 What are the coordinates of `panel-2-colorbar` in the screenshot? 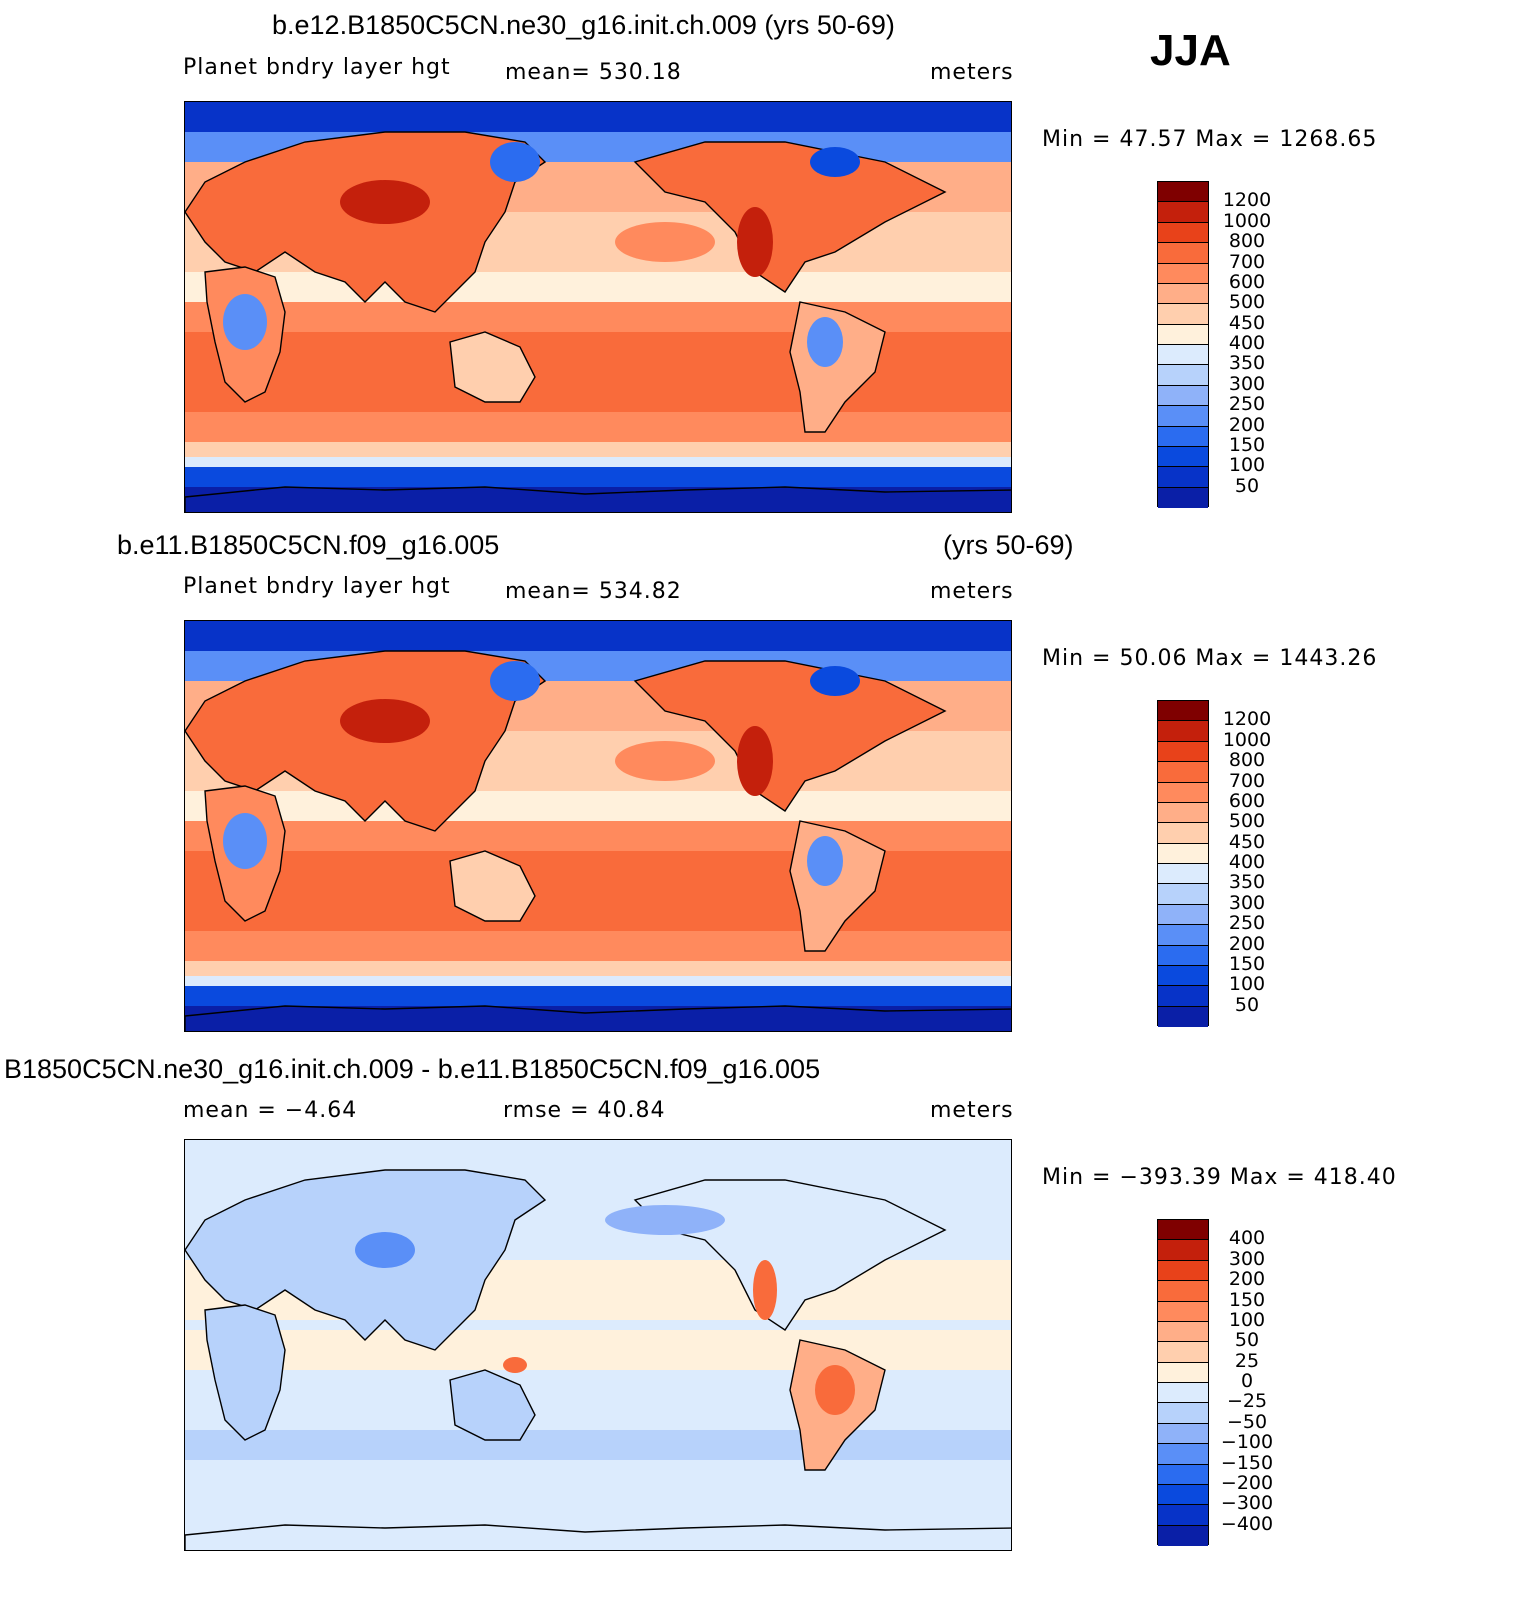 It's located at (1183, 863).